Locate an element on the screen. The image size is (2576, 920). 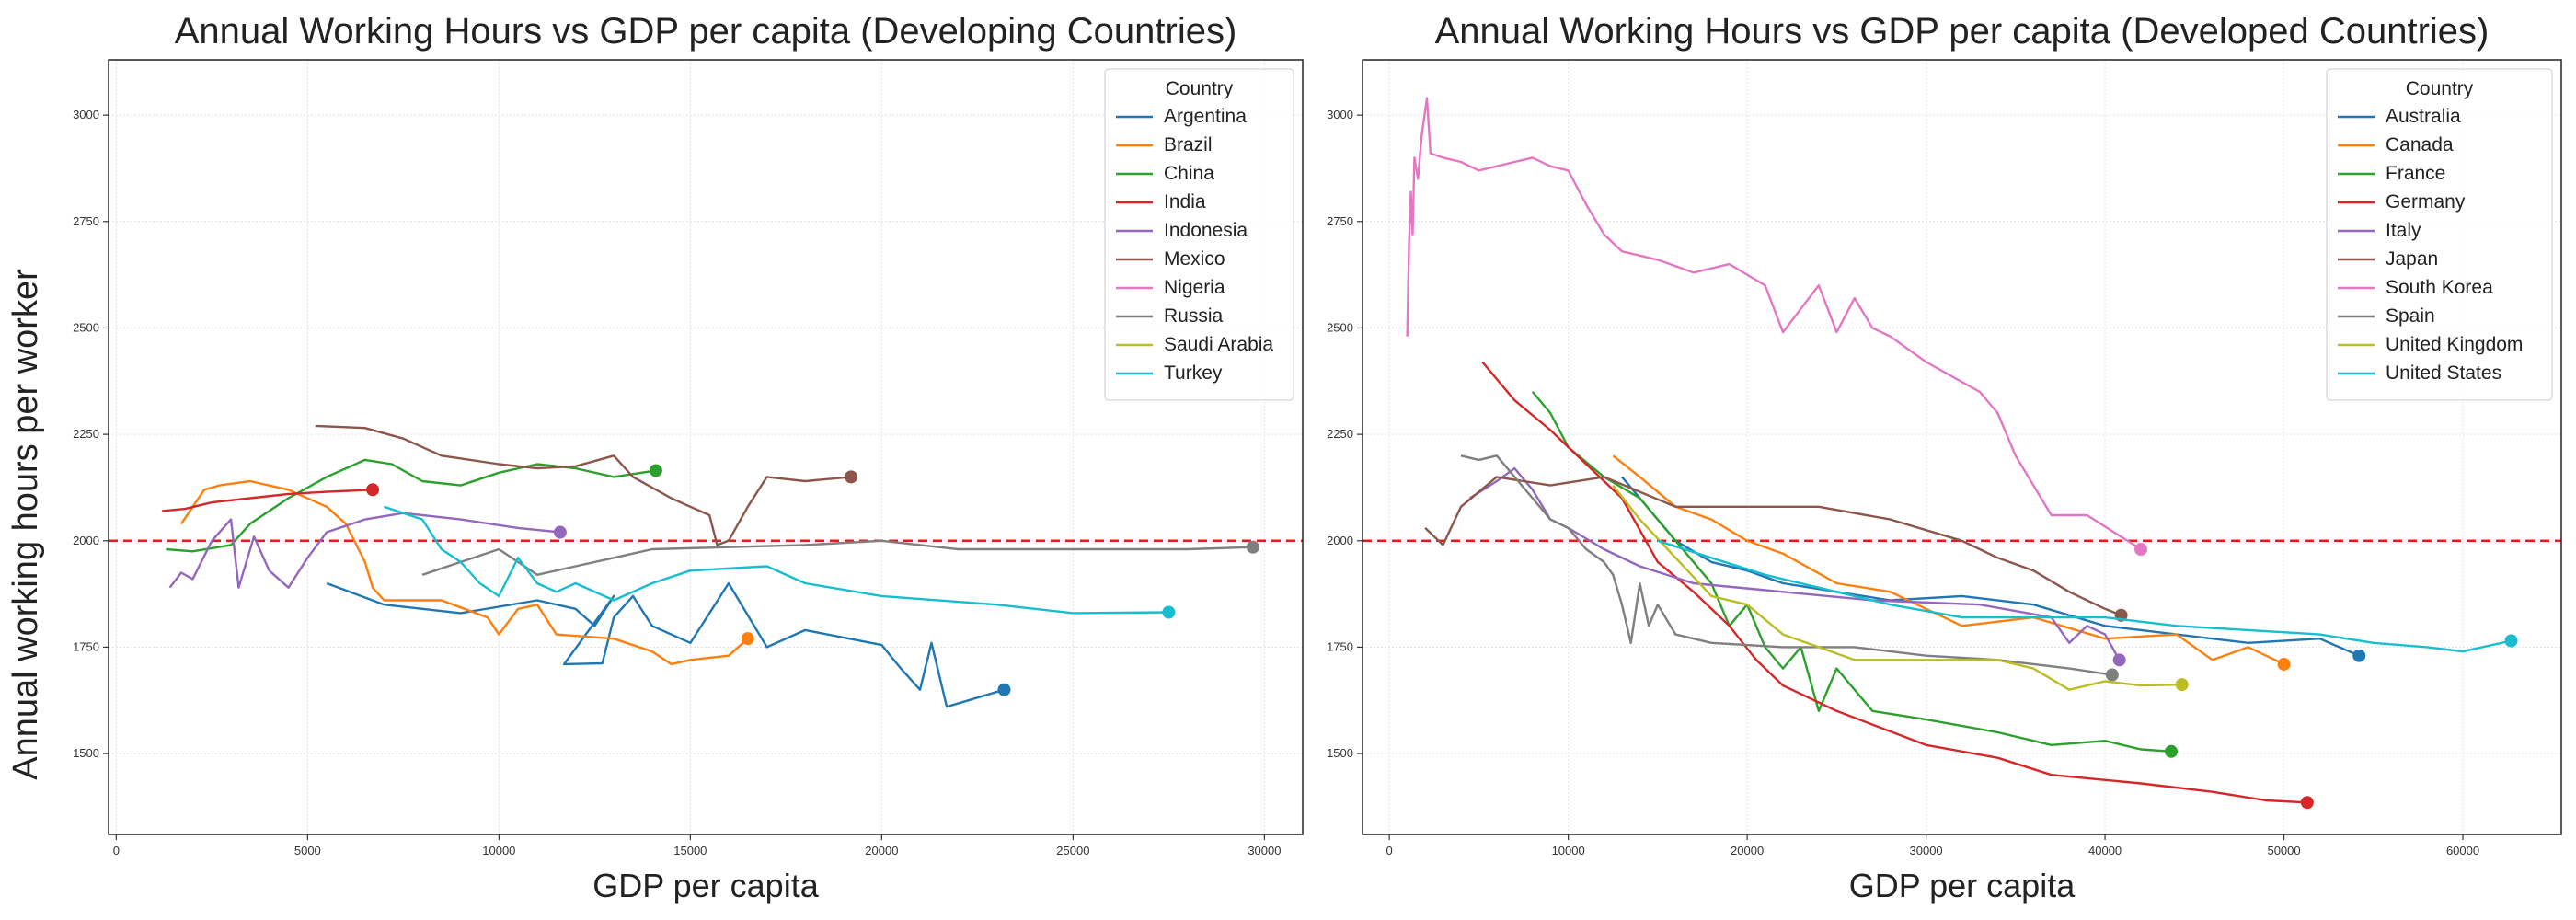
series-line-united-kingdom is located at coordinates (1897, 587).